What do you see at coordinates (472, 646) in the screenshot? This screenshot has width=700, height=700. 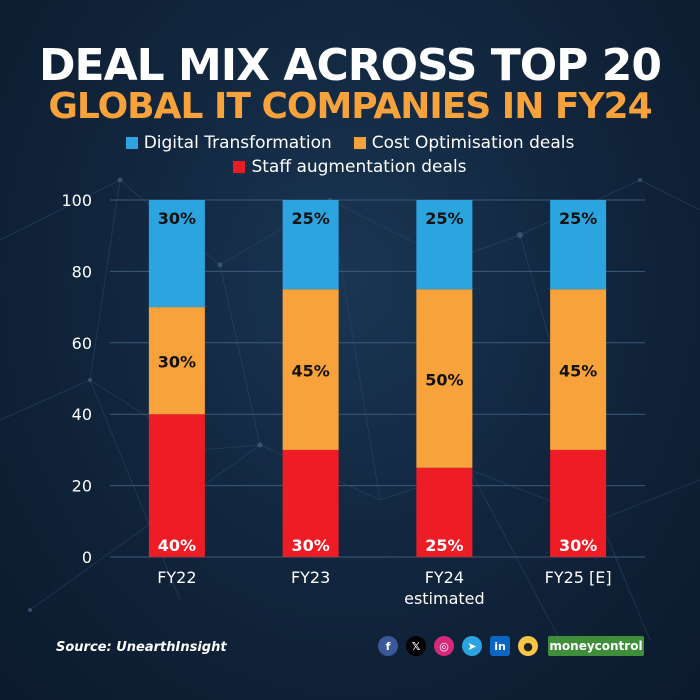 I see `telegram-icon: ➤` at bounding box center [472, 646].